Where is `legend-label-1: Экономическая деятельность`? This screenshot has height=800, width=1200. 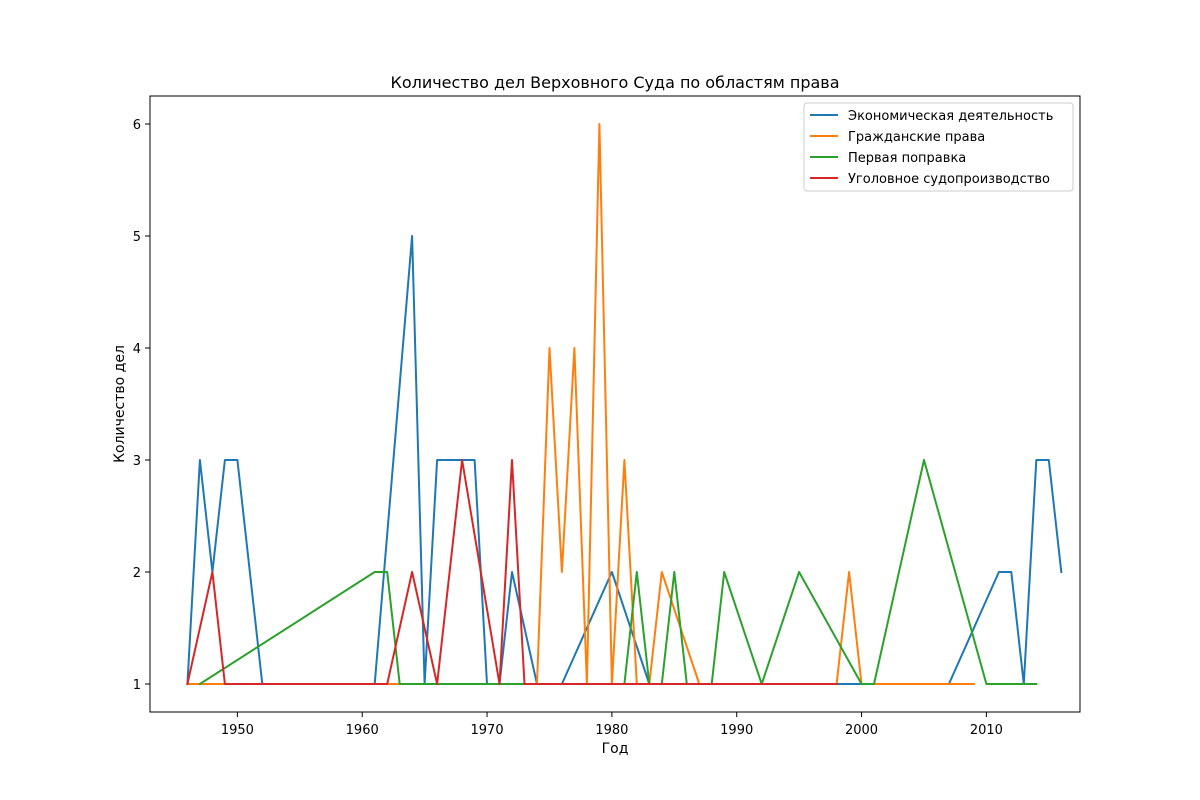
legend-label-1: Экономическая деятельность is located at coordinates (950, 116).